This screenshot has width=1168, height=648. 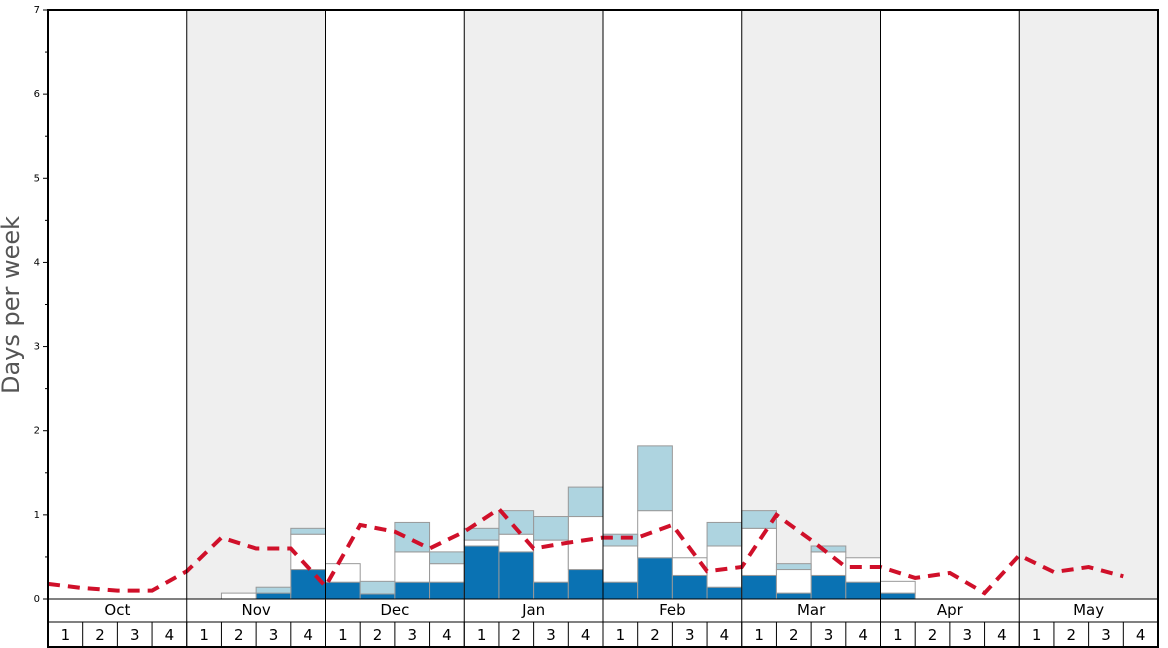 I want to click on trend-line, so click(x=585, y=551).